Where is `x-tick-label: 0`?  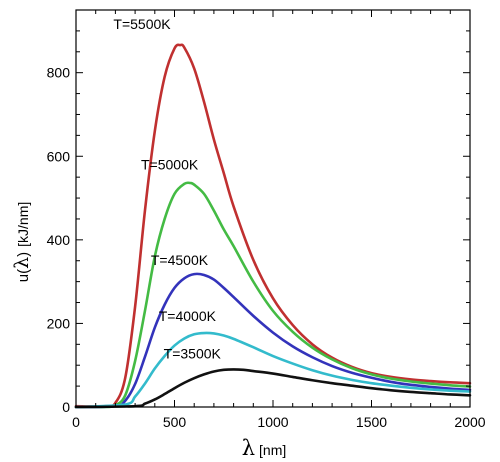 x-tick-label: 0 is located at coordinates (76, 422).